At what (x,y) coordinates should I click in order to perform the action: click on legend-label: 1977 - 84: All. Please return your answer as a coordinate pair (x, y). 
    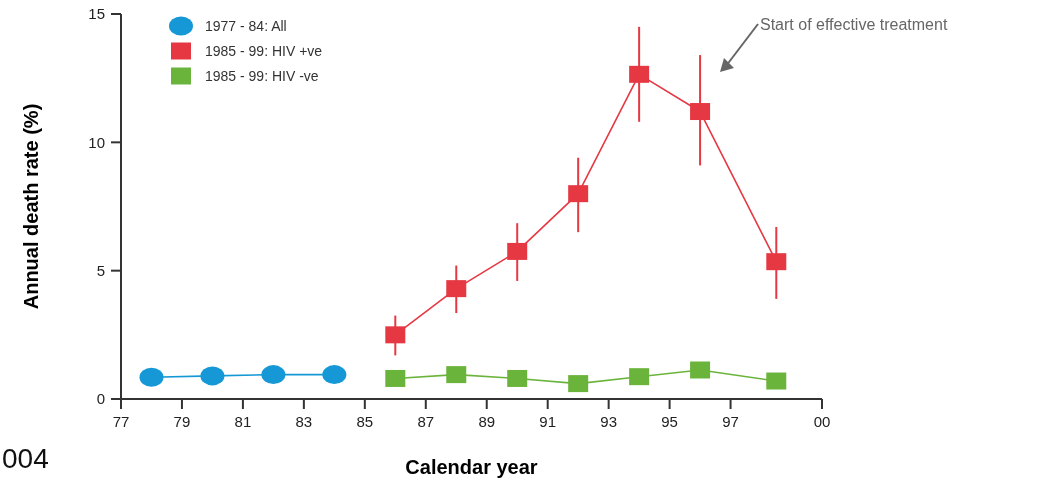
    Looking at the image, I should click on (246, 25).